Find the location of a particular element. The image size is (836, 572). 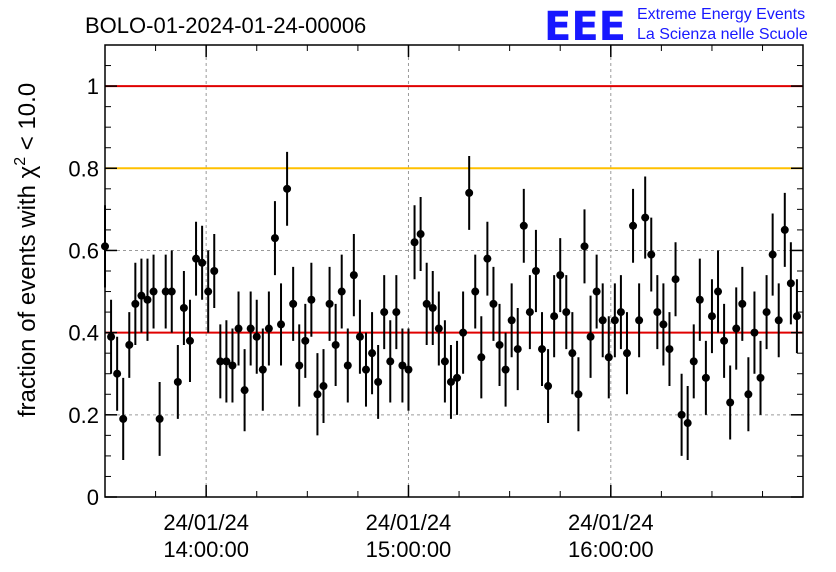

y-tick-label: 0.4 is located at coordinates (83, 333).